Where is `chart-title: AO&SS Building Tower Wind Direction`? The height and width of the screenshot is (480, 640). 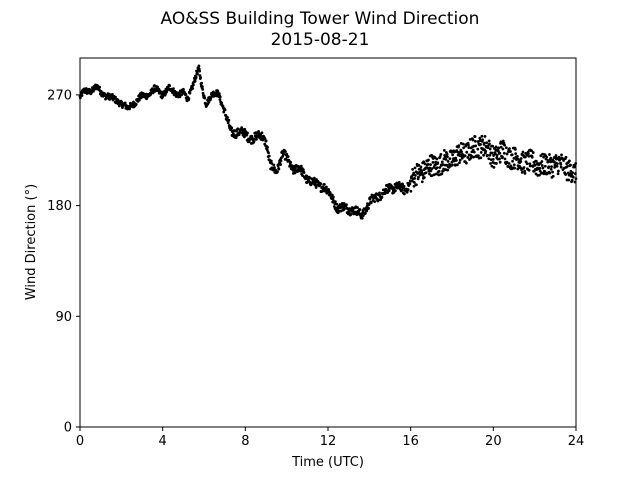
chart-title: AO&SS Building Tower Wind Direction is located at coordinates (320, 19).